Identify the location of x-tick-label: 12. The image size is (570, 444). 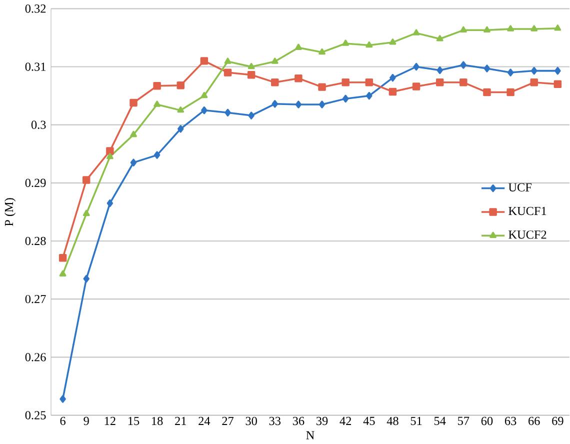
(110, 421).